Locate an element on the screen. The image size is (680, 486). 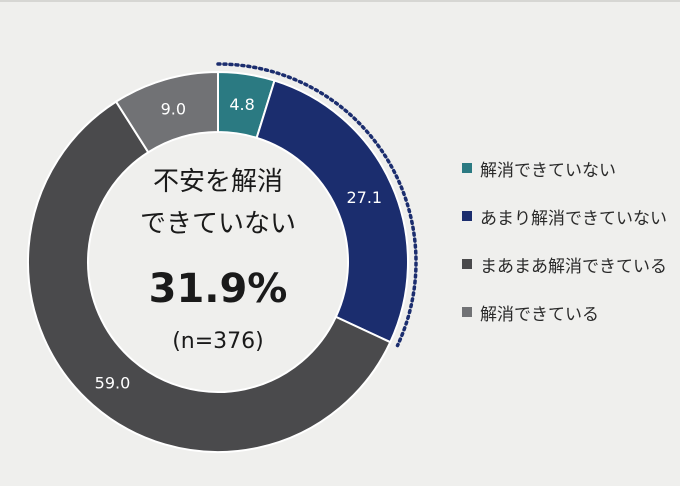
center-percentage: 31.9% is located at coordinates (218, 289).